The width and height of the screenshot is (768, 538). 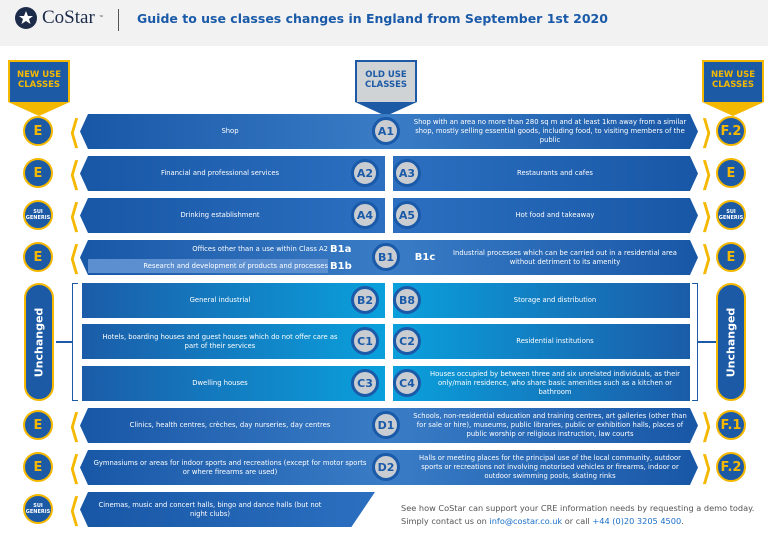 I want to click on sub-class-code: B1a, so click(x=341, y=249).